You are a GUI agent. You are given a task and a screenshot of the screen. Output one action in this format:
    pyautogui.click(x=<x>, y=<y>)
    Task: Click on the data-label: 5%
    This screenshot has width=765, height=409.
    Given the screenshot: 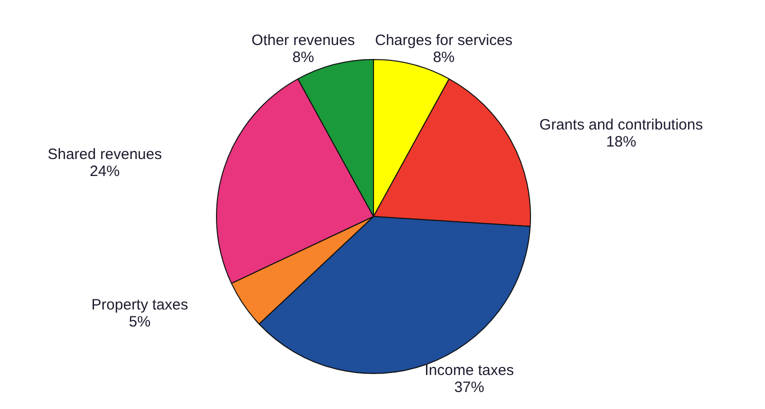 What is the action you would take?
    pyautogui.click(x=139, y=322)
    